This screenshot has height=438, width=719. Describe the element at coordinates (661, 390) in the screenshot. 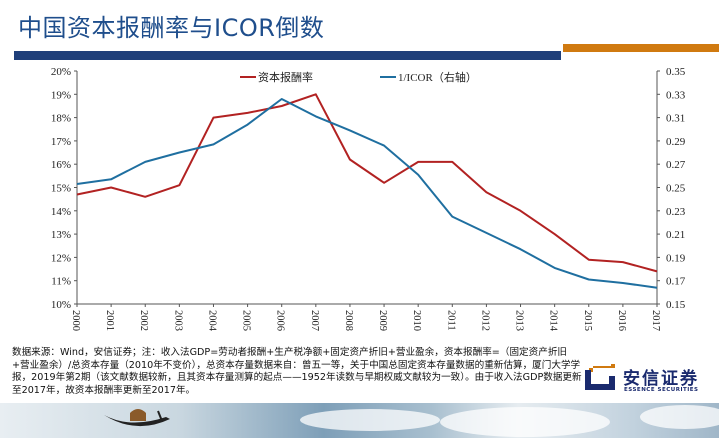

I see `logo-name-en: ESSENCE SECURITIES` at that location.